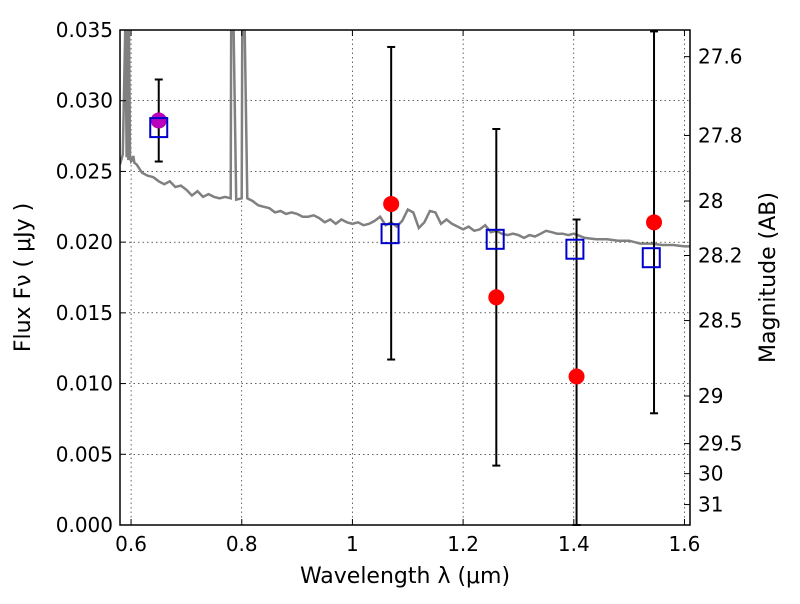 The width and height of the screenshot is (800, 604). Describe the element at coordinates (710, 396) in the screenshot. I see `right-tick-label: 29` at that location.